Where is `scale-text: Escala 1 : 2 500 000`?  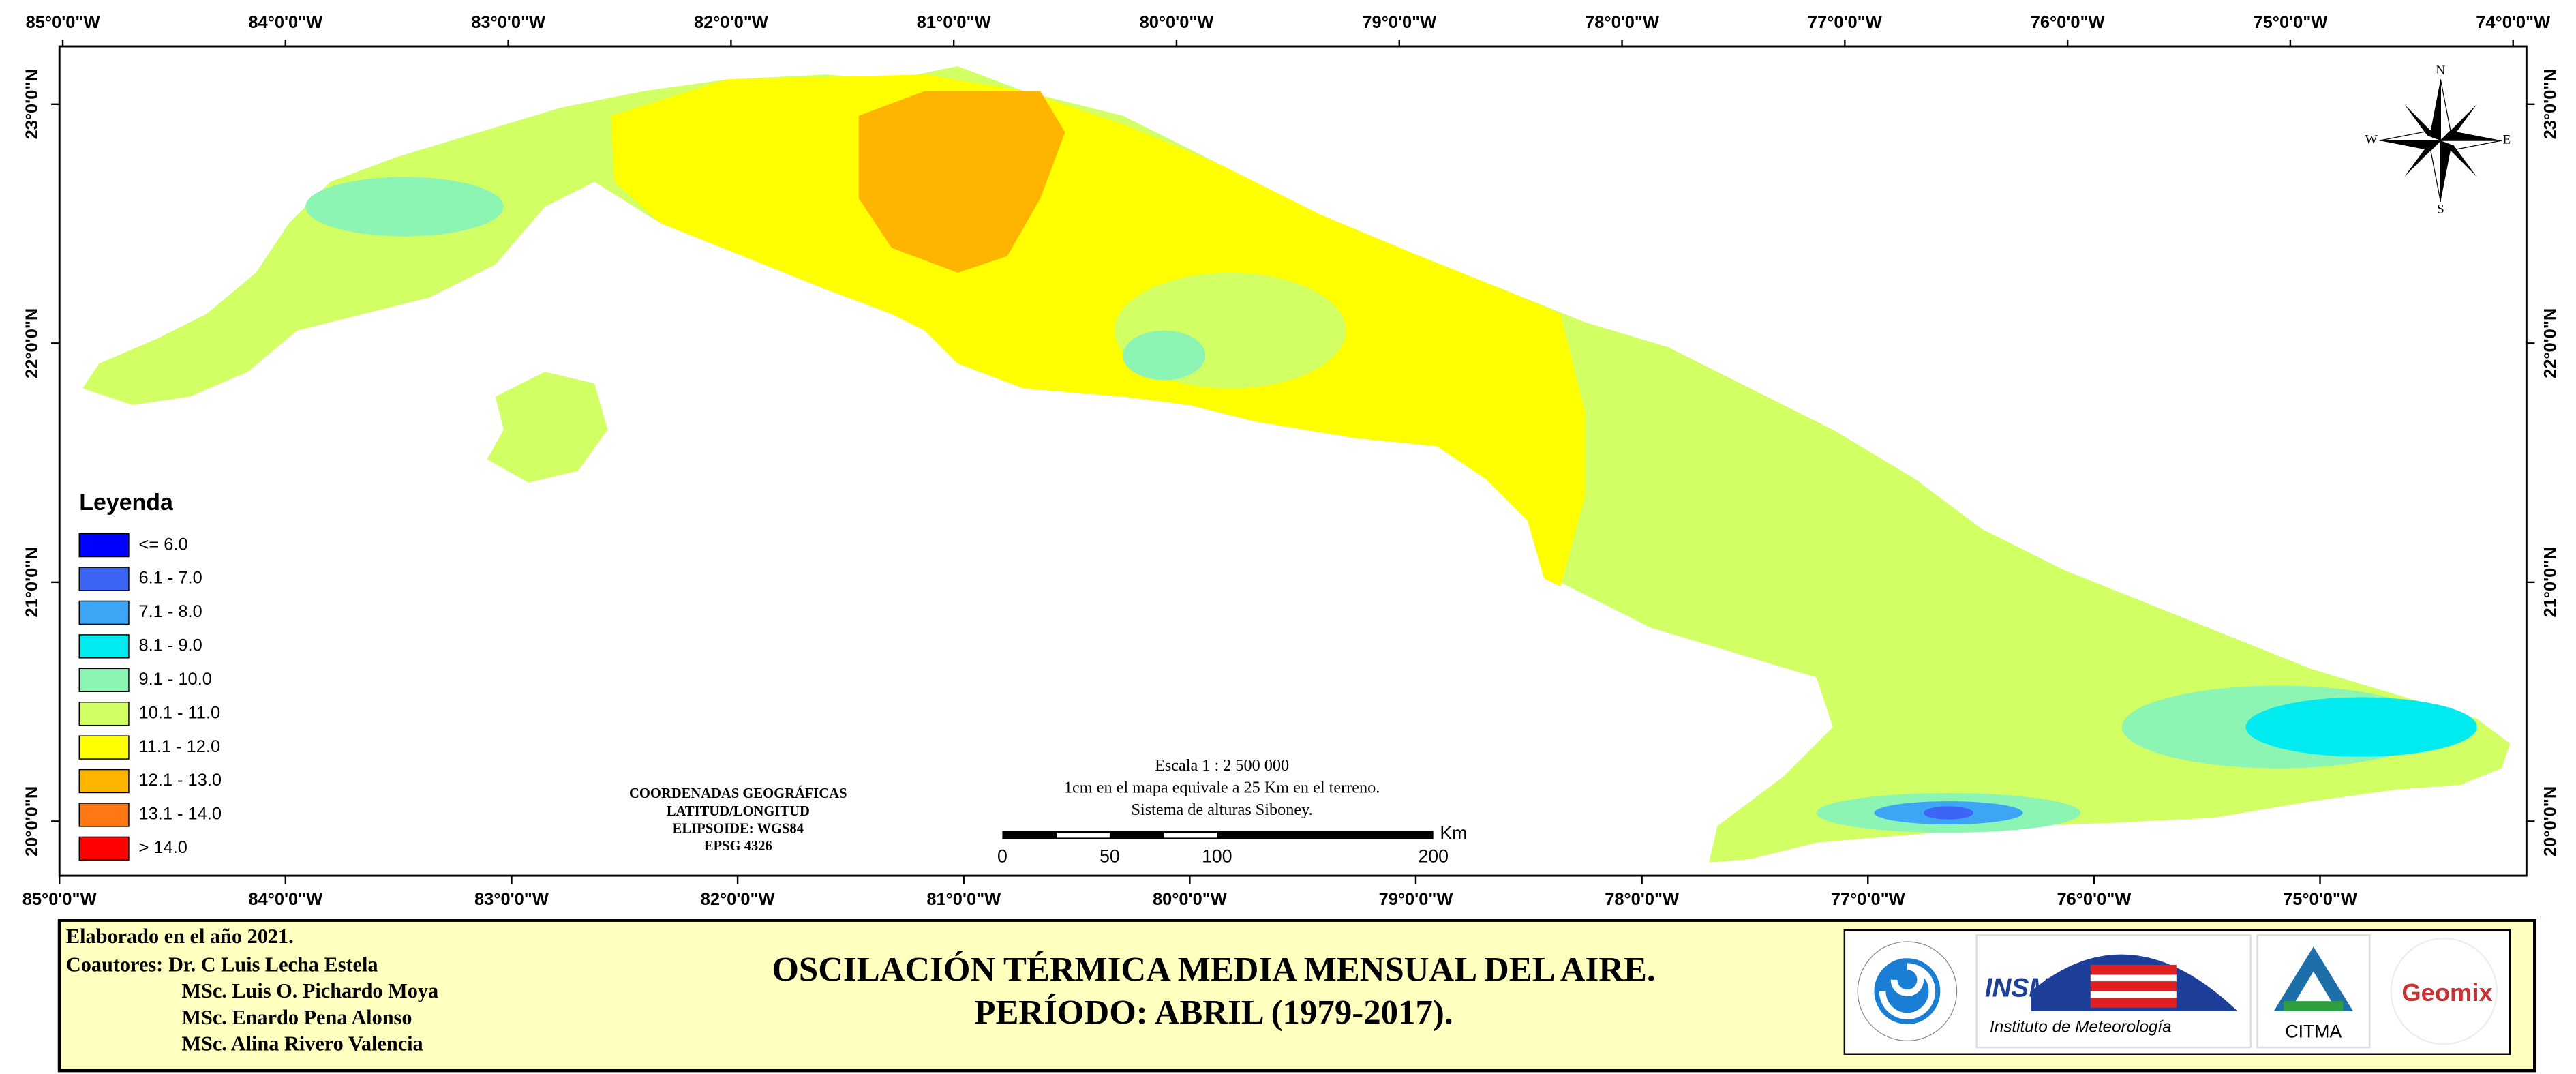
scale-text: Escala 1 : 2 500 000 is located at coordinates (1222, 765).